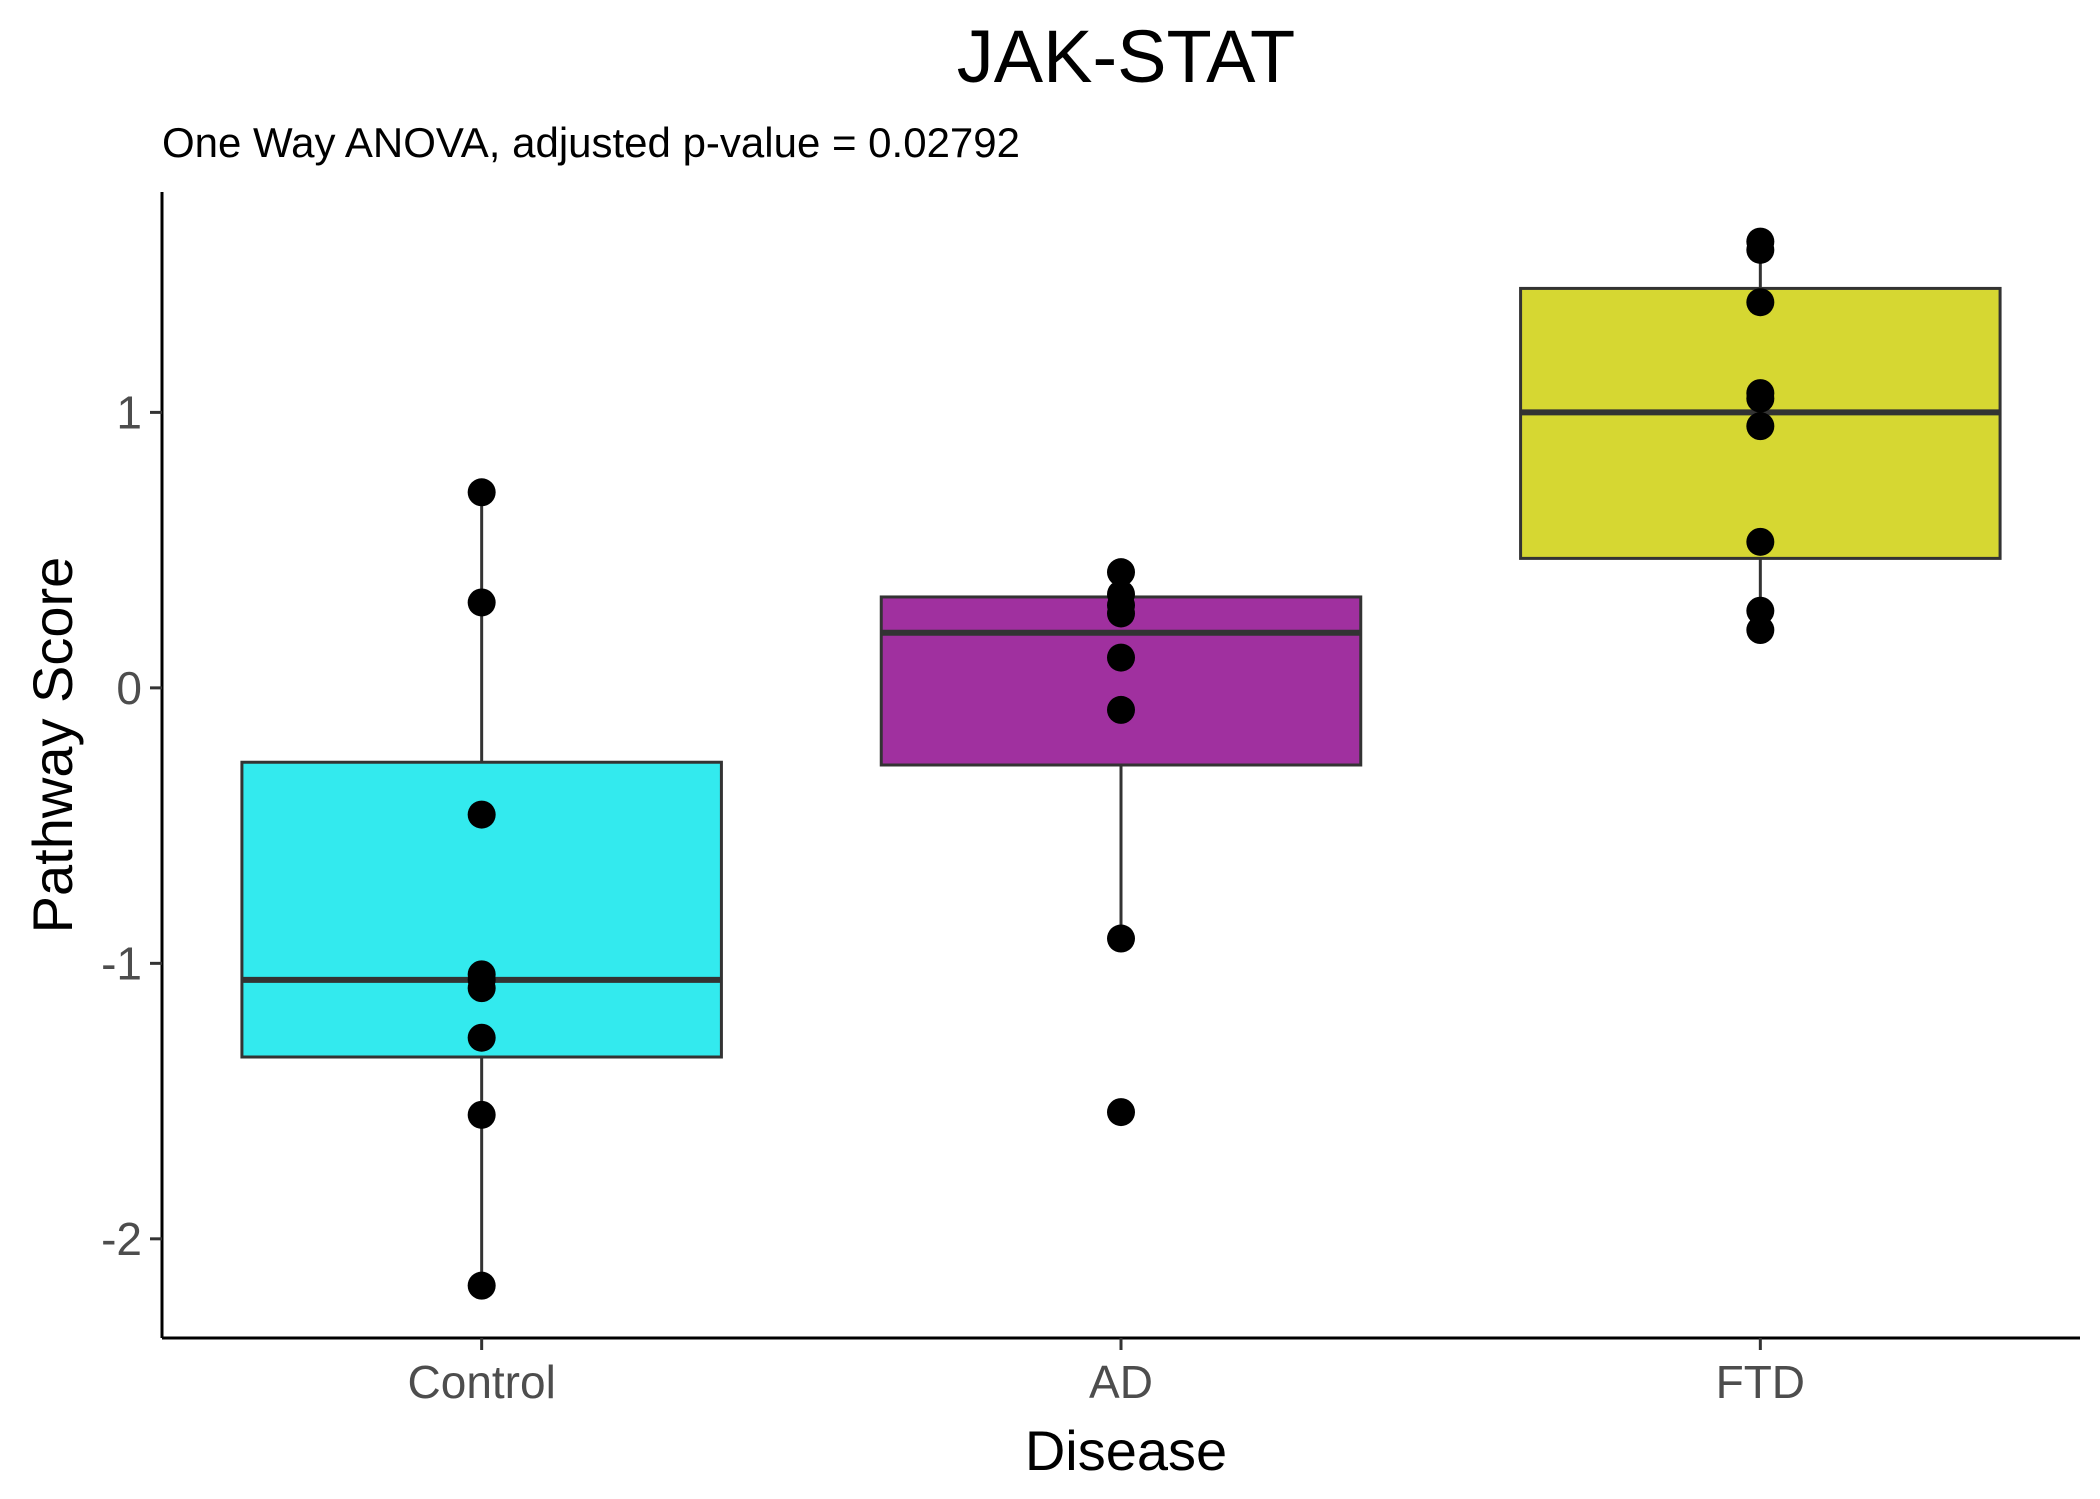 Image resolution: width=2100 pixels, height=1499 pixels. What do you see at coordinates (129, 412) in the screenshot?
I see `y-tick-label: 1` at bounding box center [129, 412].